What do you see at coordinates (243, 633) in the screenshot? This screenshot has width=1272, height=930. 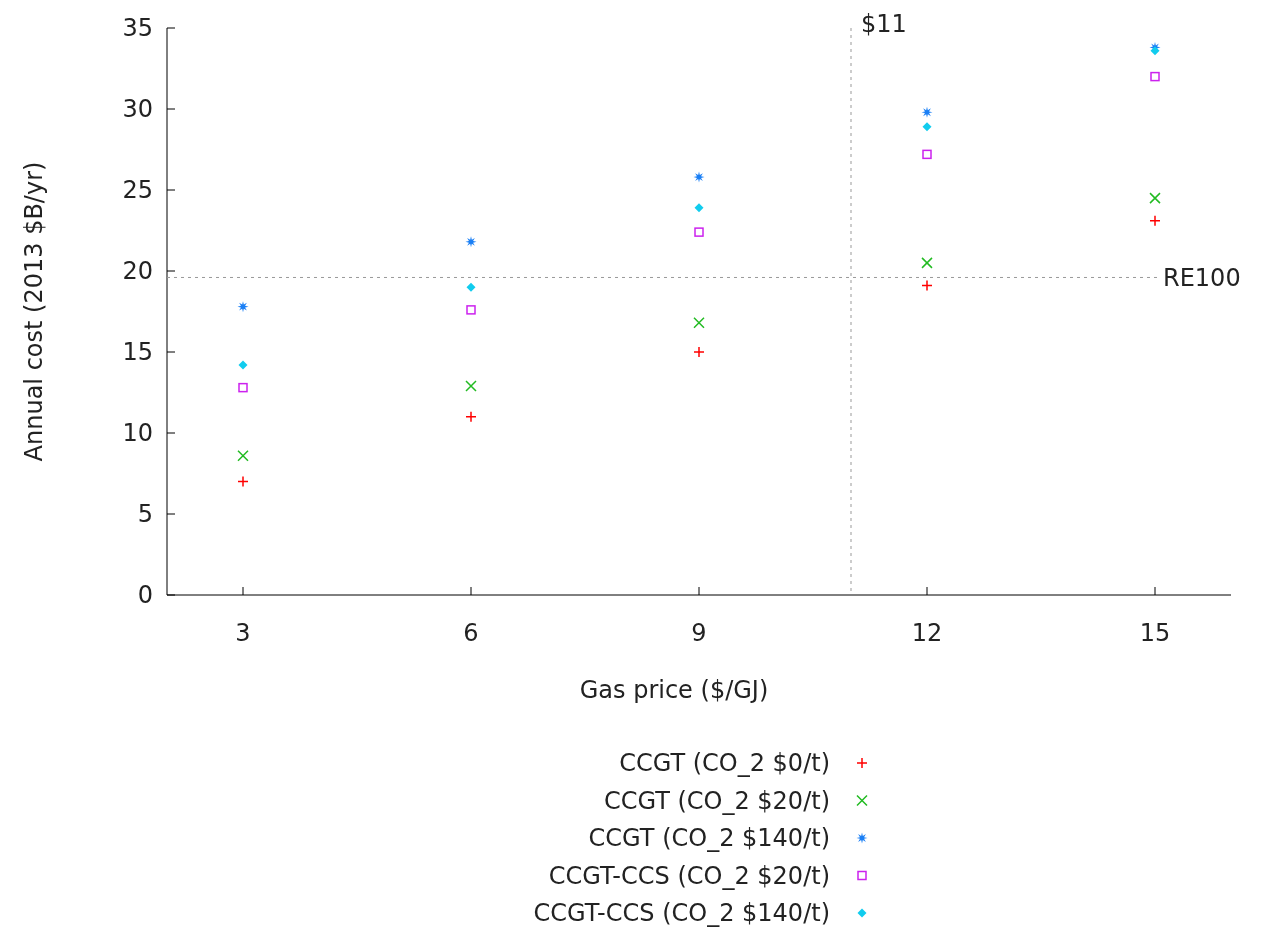 I see `x-tick-label: 3` at bounding box center [243, 633].